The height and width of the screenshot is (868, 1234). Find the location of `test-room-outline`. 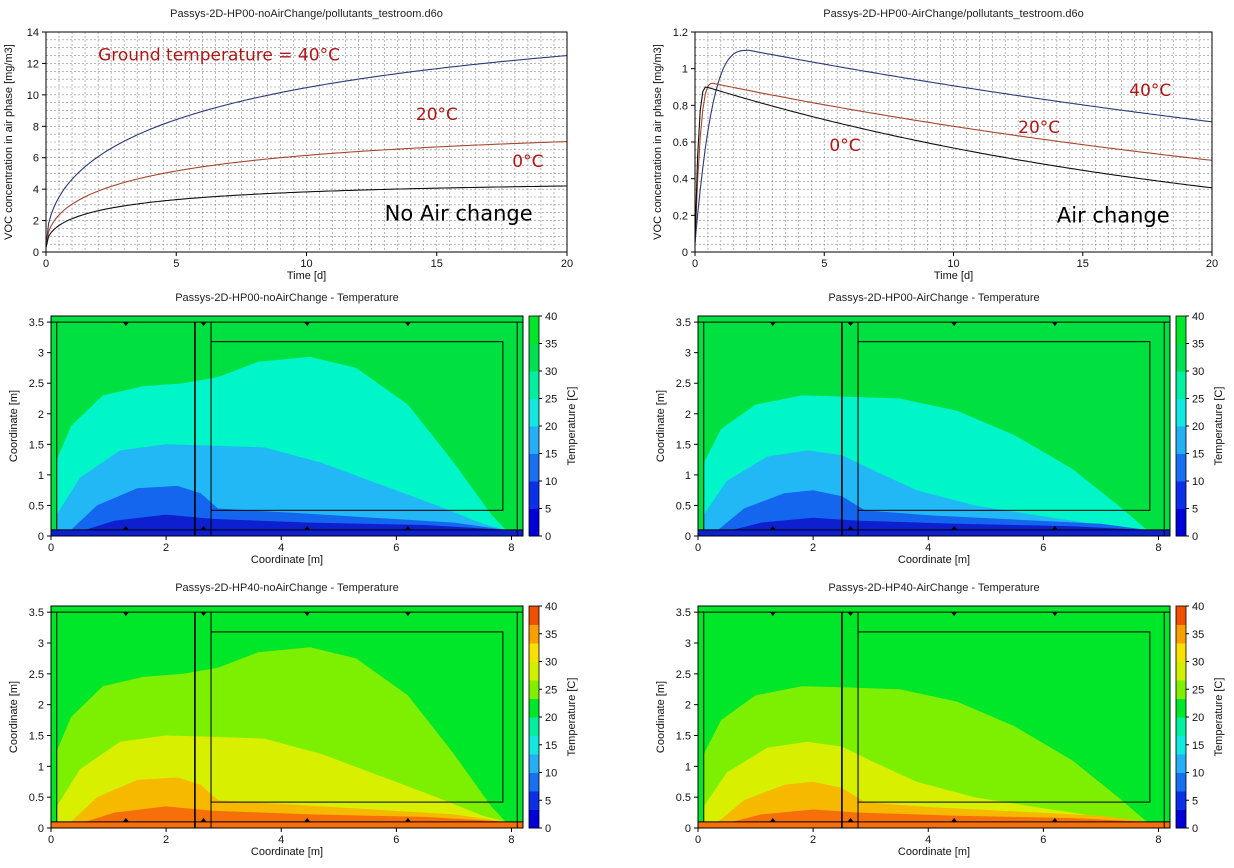

test-room-outline is located at coordinates (1004, 717).